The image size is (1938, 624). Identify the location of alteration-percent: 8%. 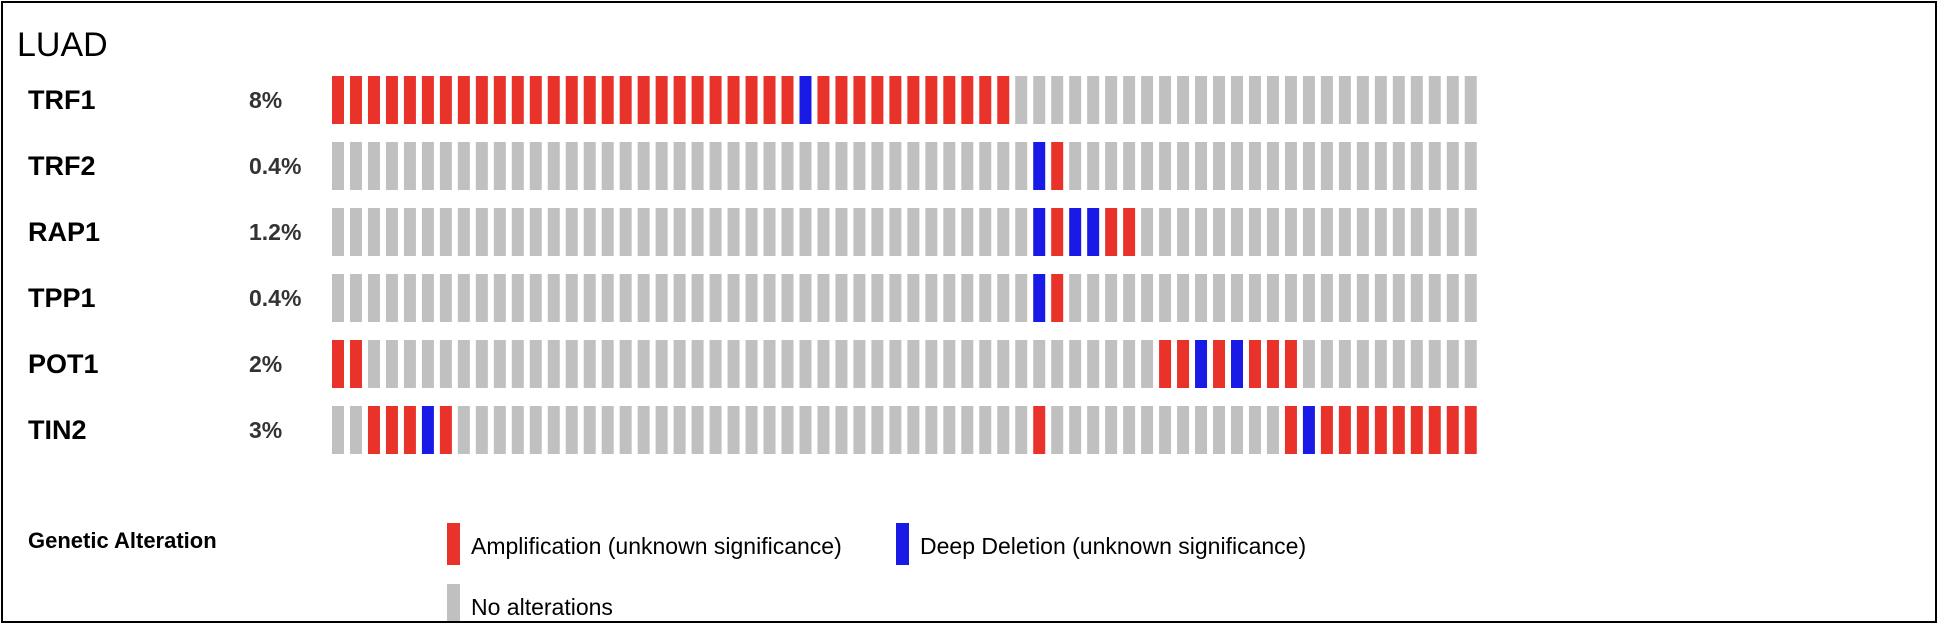
(265, 100).